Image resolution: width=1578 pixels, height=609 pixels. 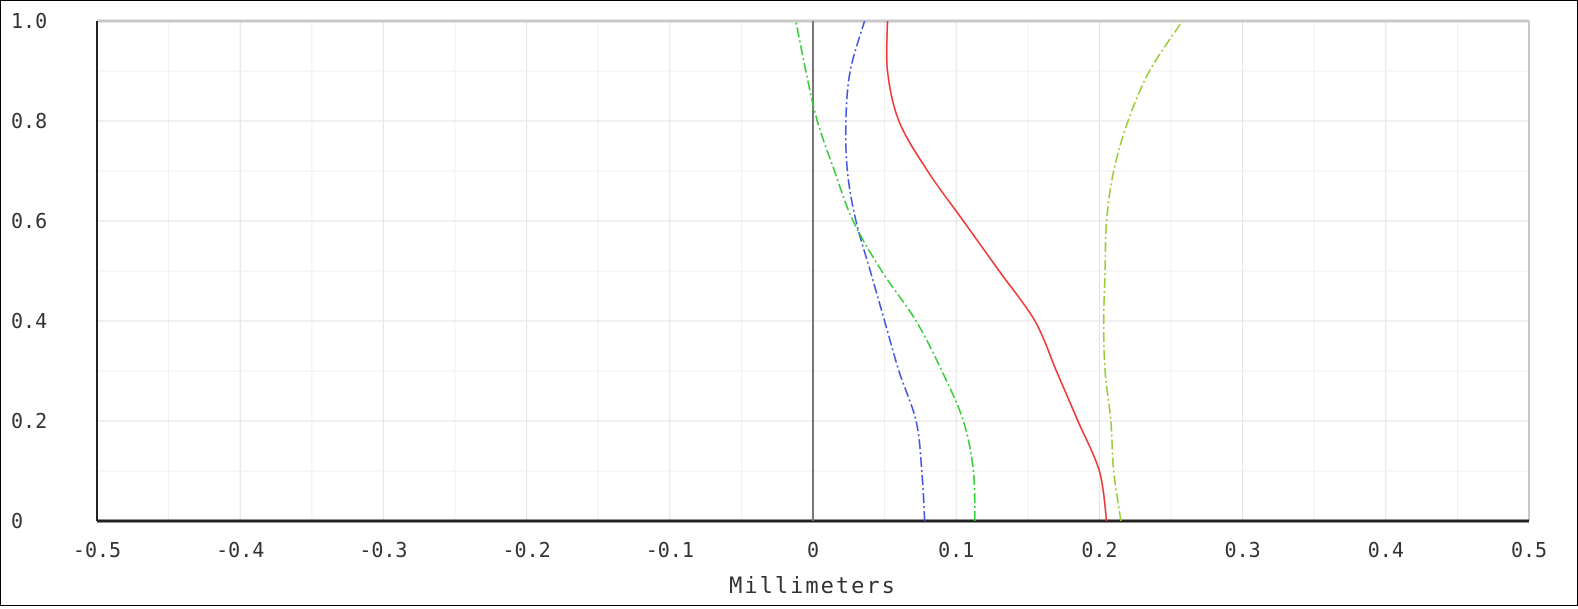 What do you see at coordinates (1243, 550) in the screenshot?
I see `x-tick-label: 0.3` at bounding box center [1243, 550].